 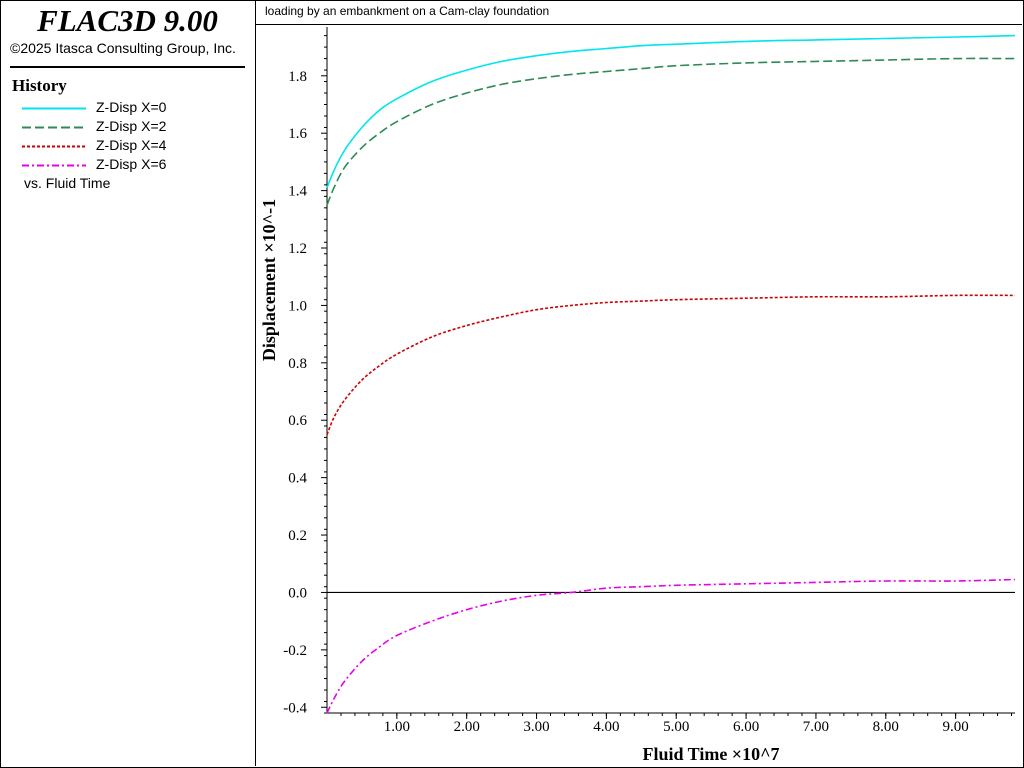 I want to click on legend-label: Z-Disp X=4, so click(x=131, y=145).